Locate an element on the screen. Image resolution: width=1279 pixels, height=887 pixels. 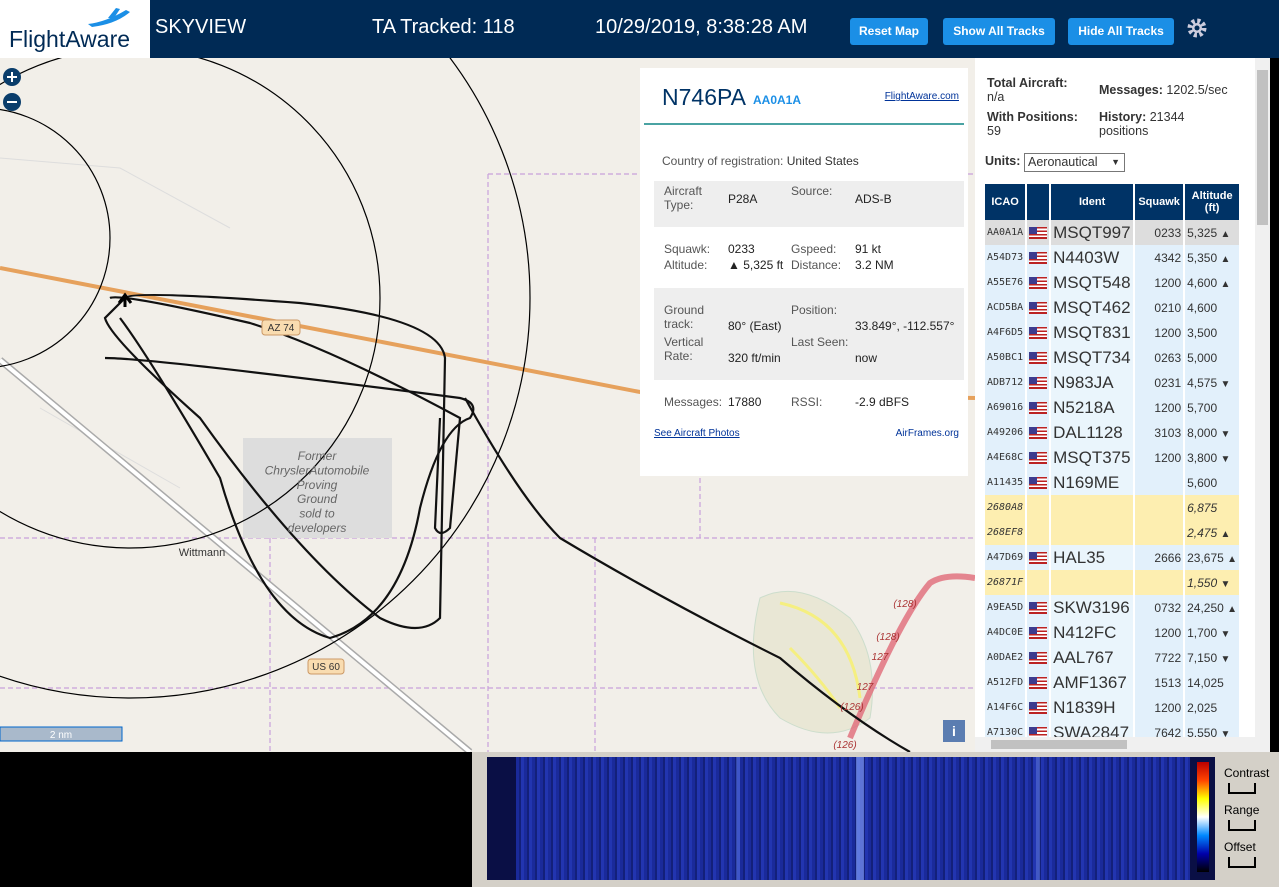
altitude-cell: 7,150 ▼ is located at coordinates (1212, 657).